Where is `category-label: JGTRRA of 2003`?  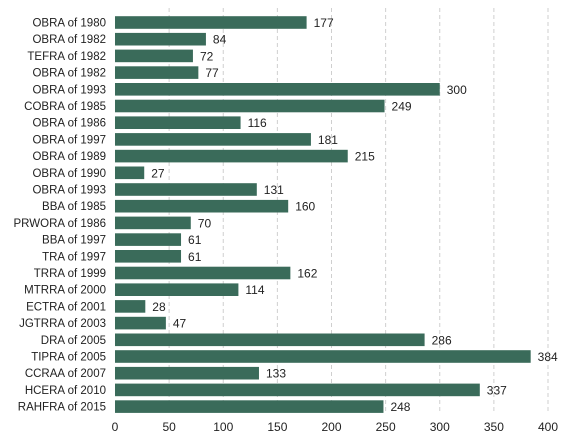
category-label: JGTRRA of 2003 is located at coordinates (62, 324).